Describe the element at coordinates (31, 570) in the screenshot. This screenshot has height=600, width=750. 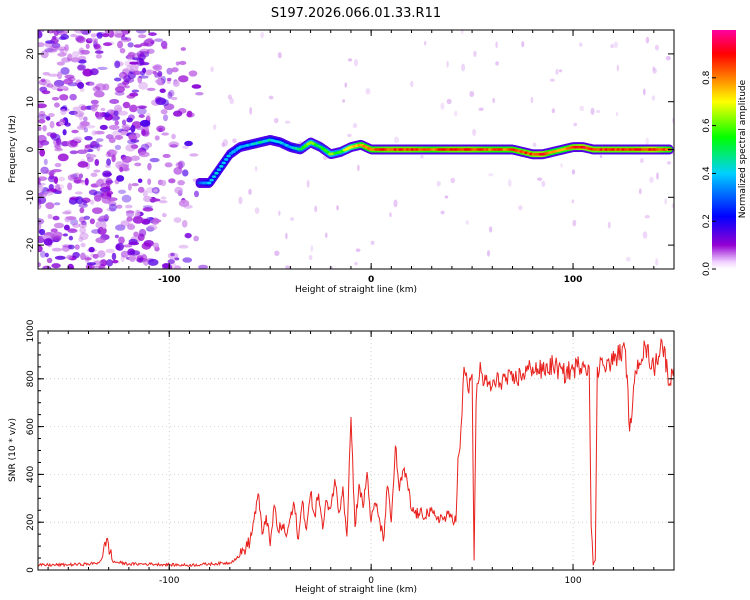
I see `y-tick-label: 0` at that location.